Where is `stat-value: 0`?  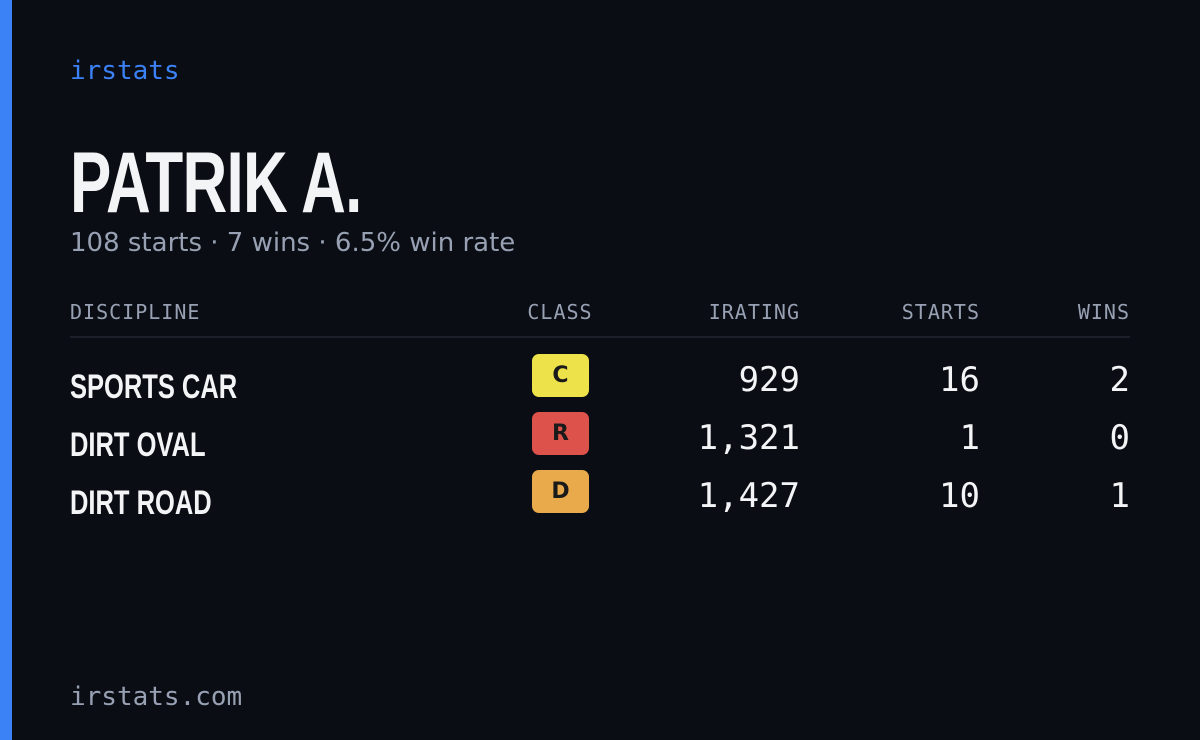
stat-value: 0 is located at coordinates (1119, 438).